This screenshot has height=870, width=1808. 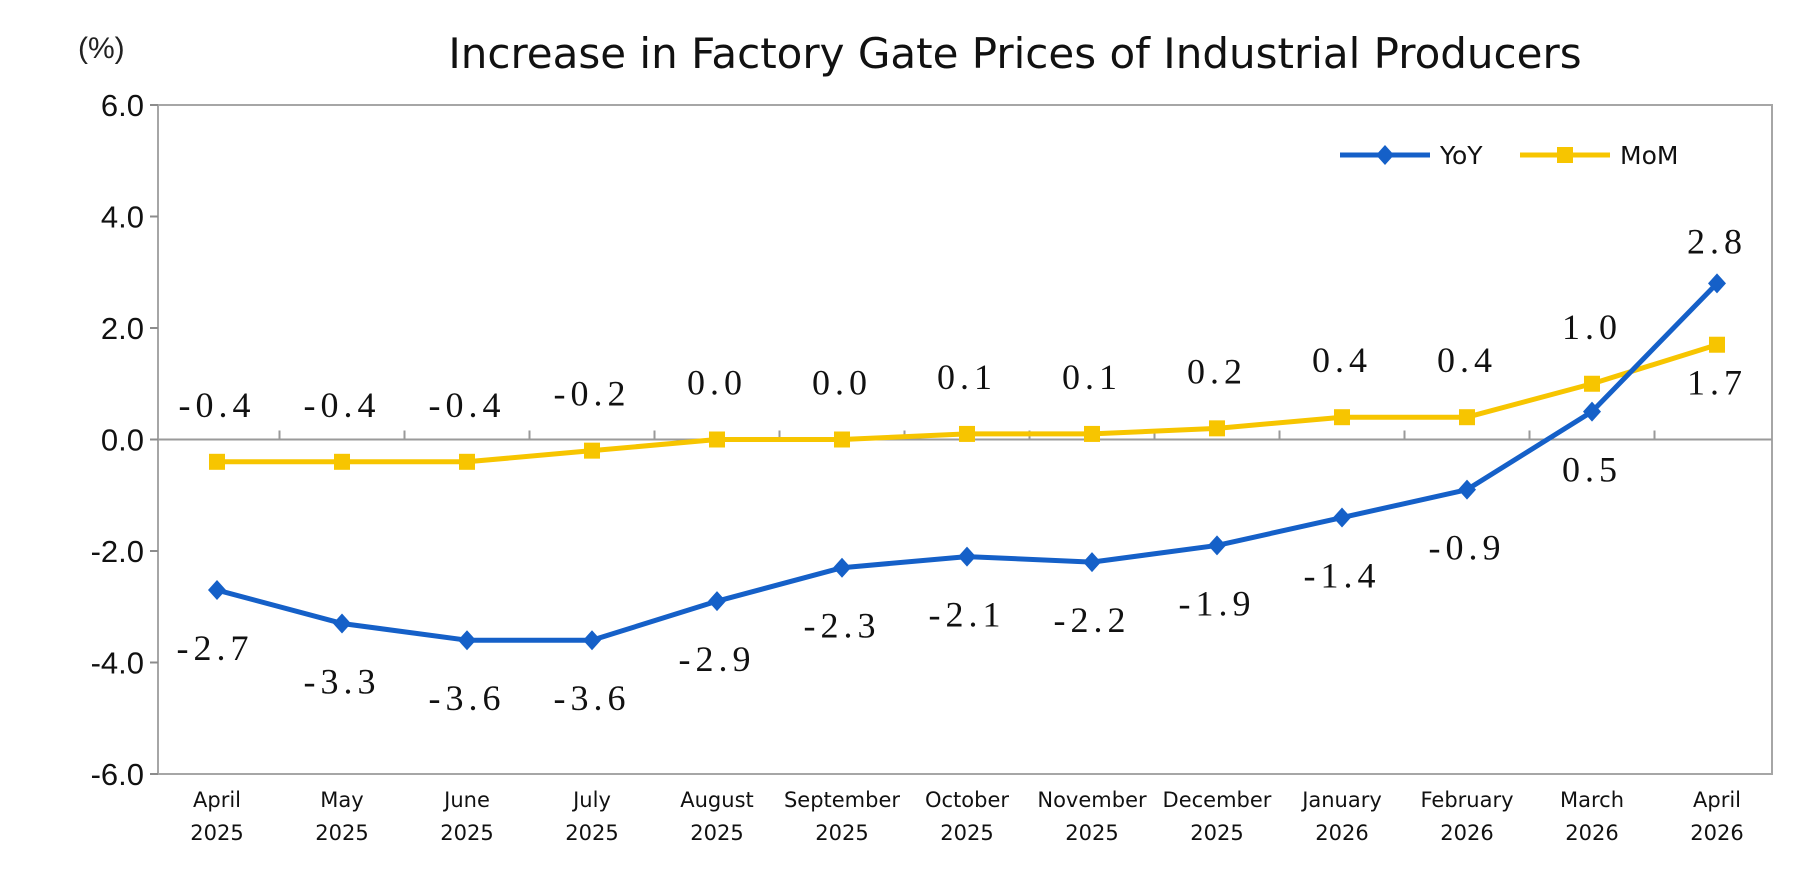 I want to click on x-tick-label-month: February, so click(x=1466, y=800).